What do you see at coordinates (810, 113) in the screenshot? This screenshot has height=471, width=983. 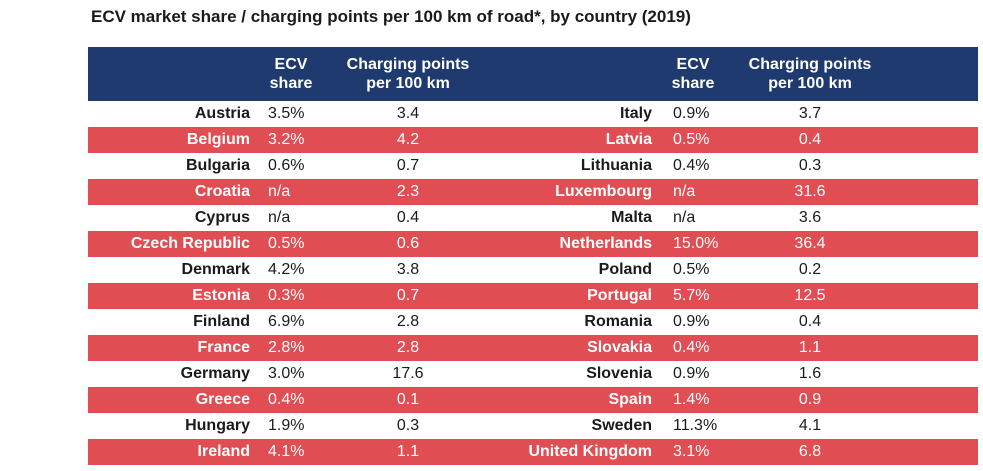 I see `charging-points-value: 3.7` at bounding box center [810, 113].